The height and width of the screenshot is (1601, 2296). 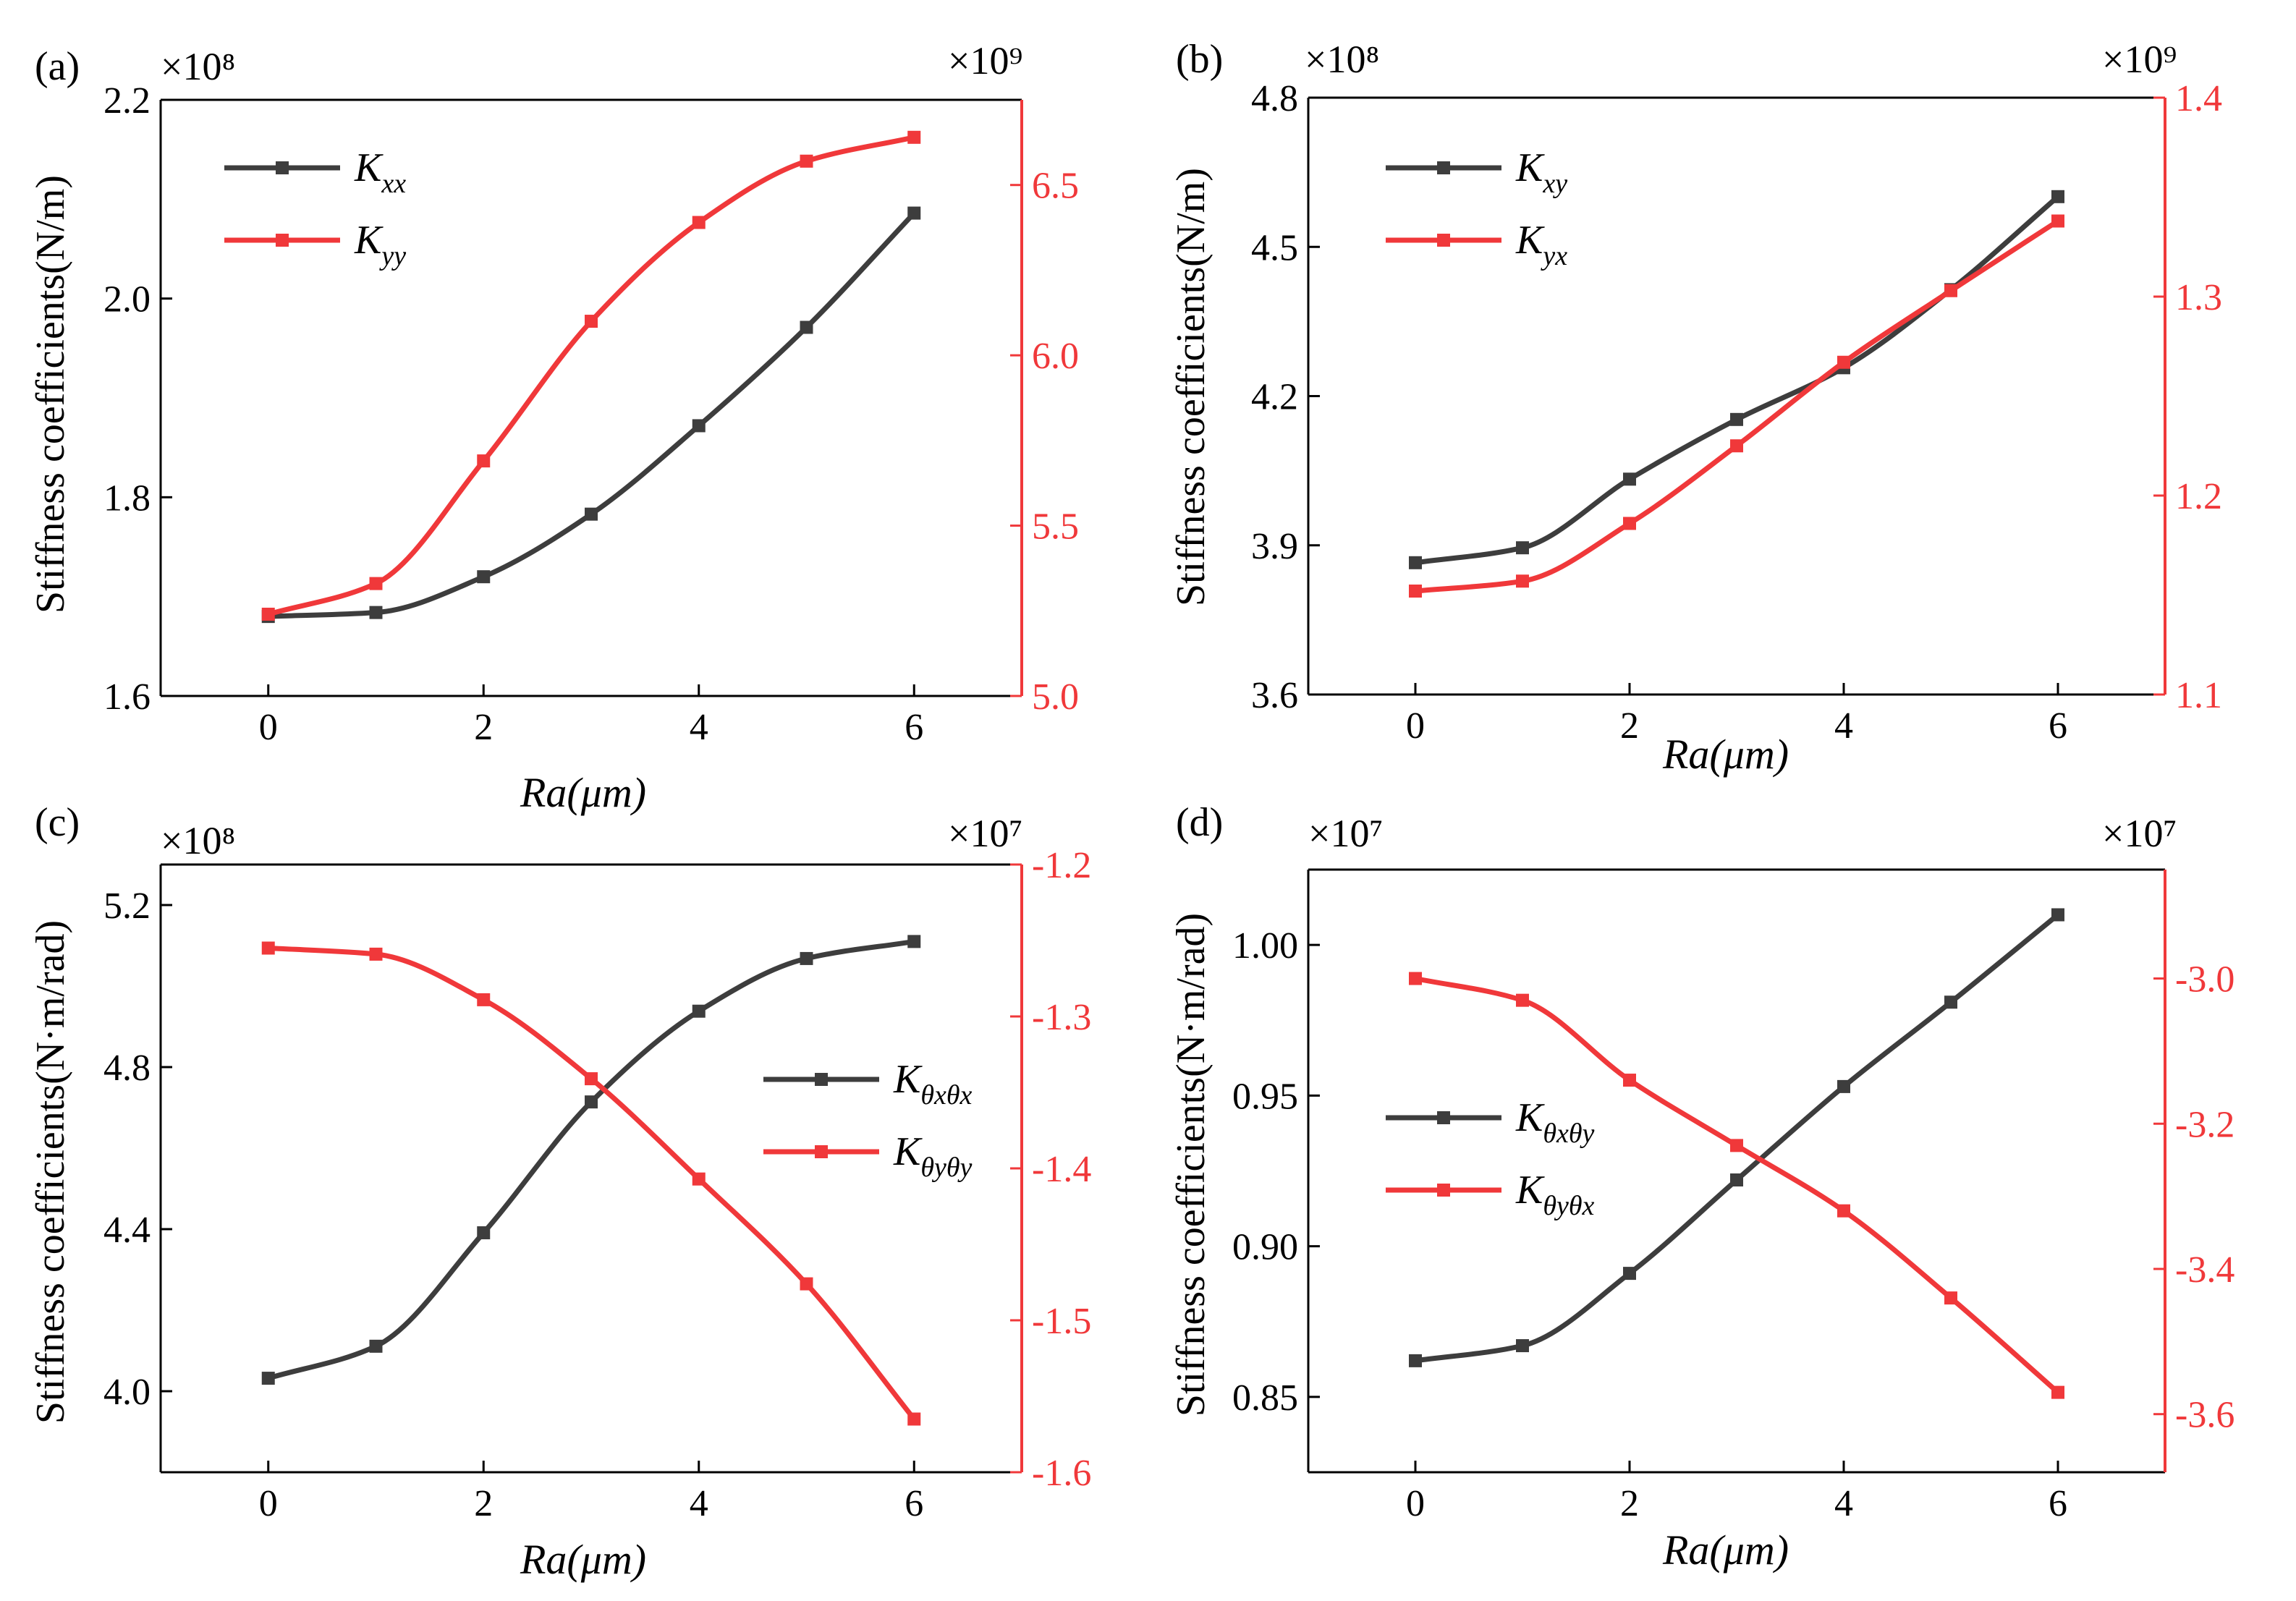 What do you see at coordinates (1061, 1169) in the screenshot?
I see `right-tick-label: -1.4` at bounding box center [1061, 1169].